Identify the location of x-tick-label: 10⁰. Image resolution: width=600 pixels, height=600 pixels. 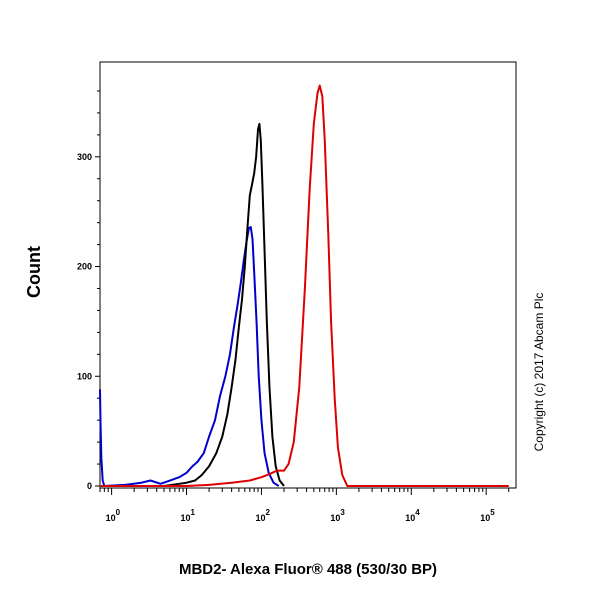
(113, 515).